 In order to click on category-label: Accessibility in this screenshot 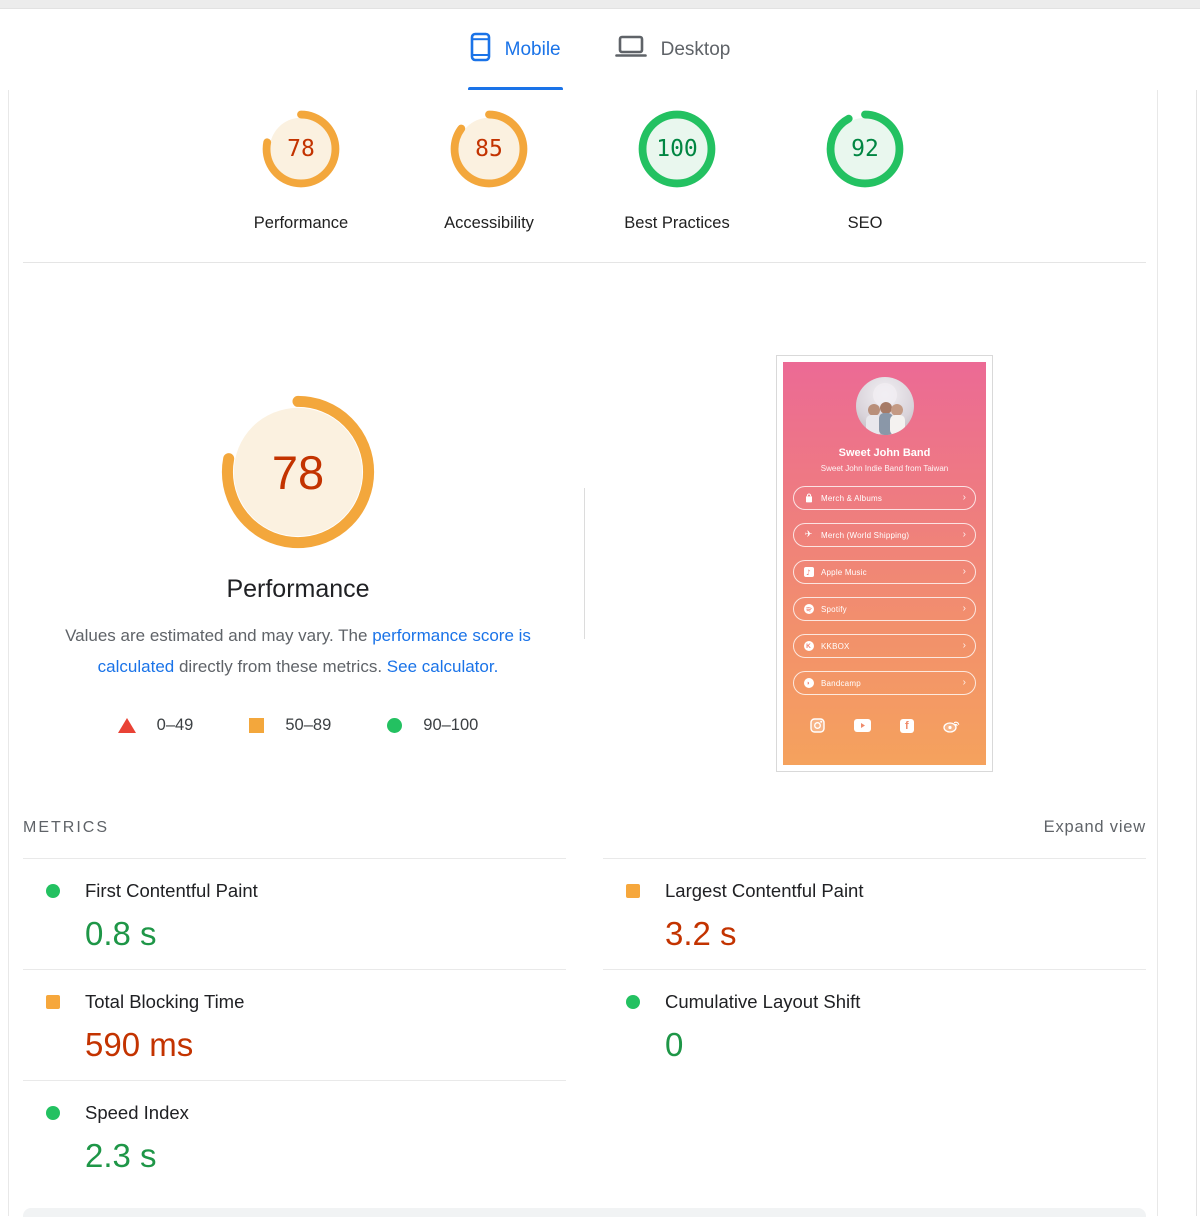, I will do `click(489, 223)`.